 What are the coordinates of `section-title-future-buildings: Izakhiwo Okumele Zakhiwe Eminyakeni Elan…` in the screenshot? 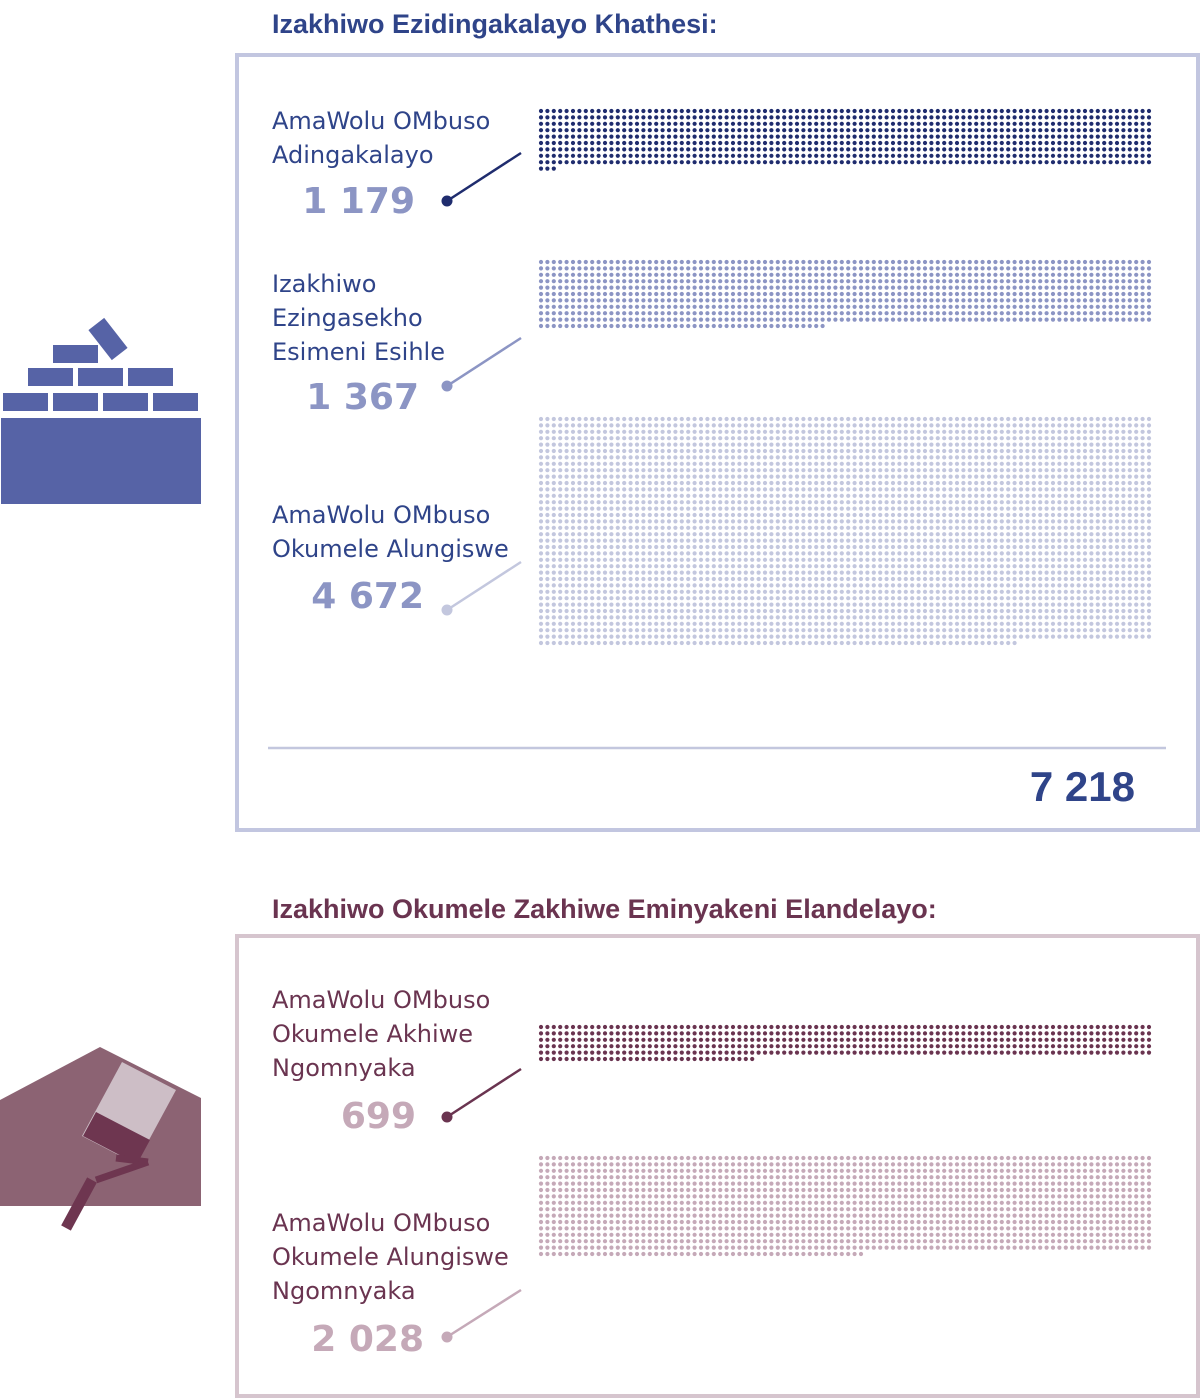 It's located at (604, 909).